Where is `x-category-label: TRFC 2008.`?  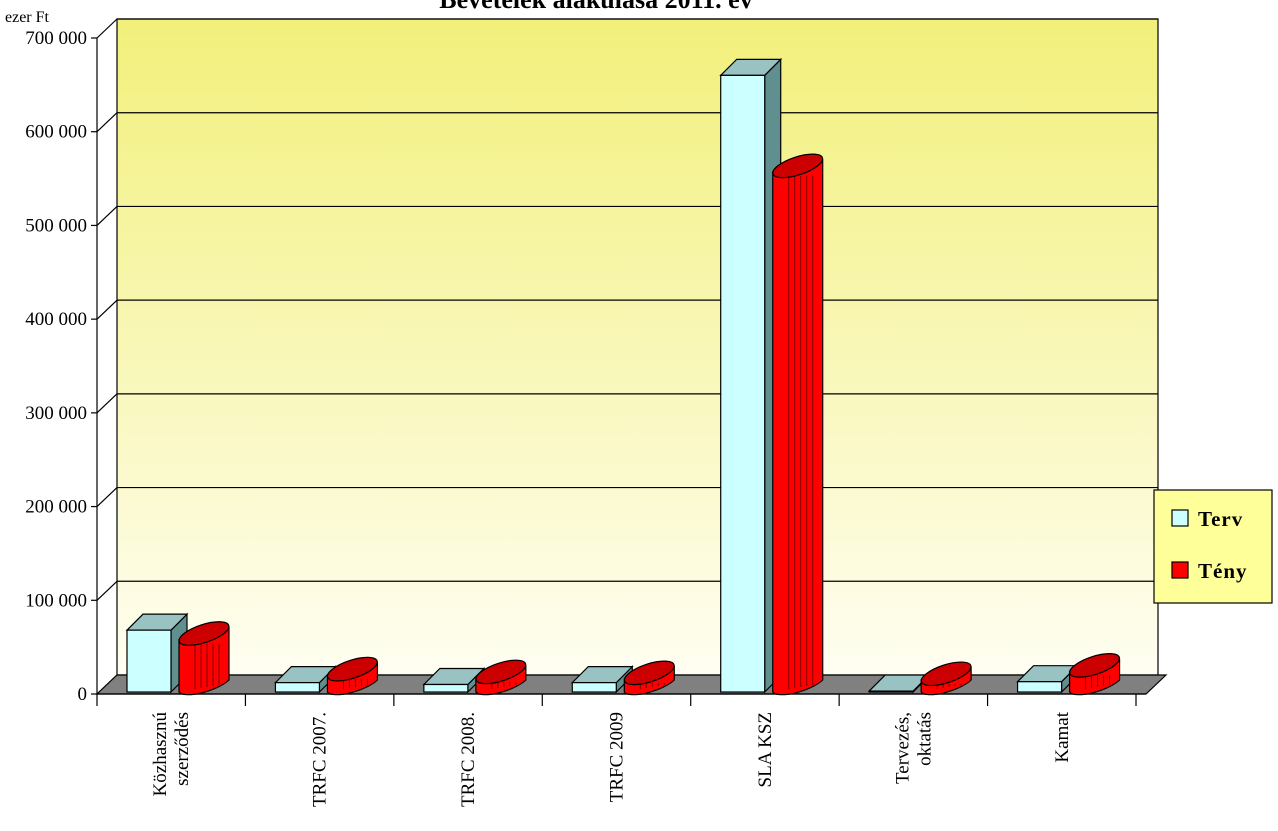
x-category-label: TRFC 2008. is located at coordinates (468, 759).